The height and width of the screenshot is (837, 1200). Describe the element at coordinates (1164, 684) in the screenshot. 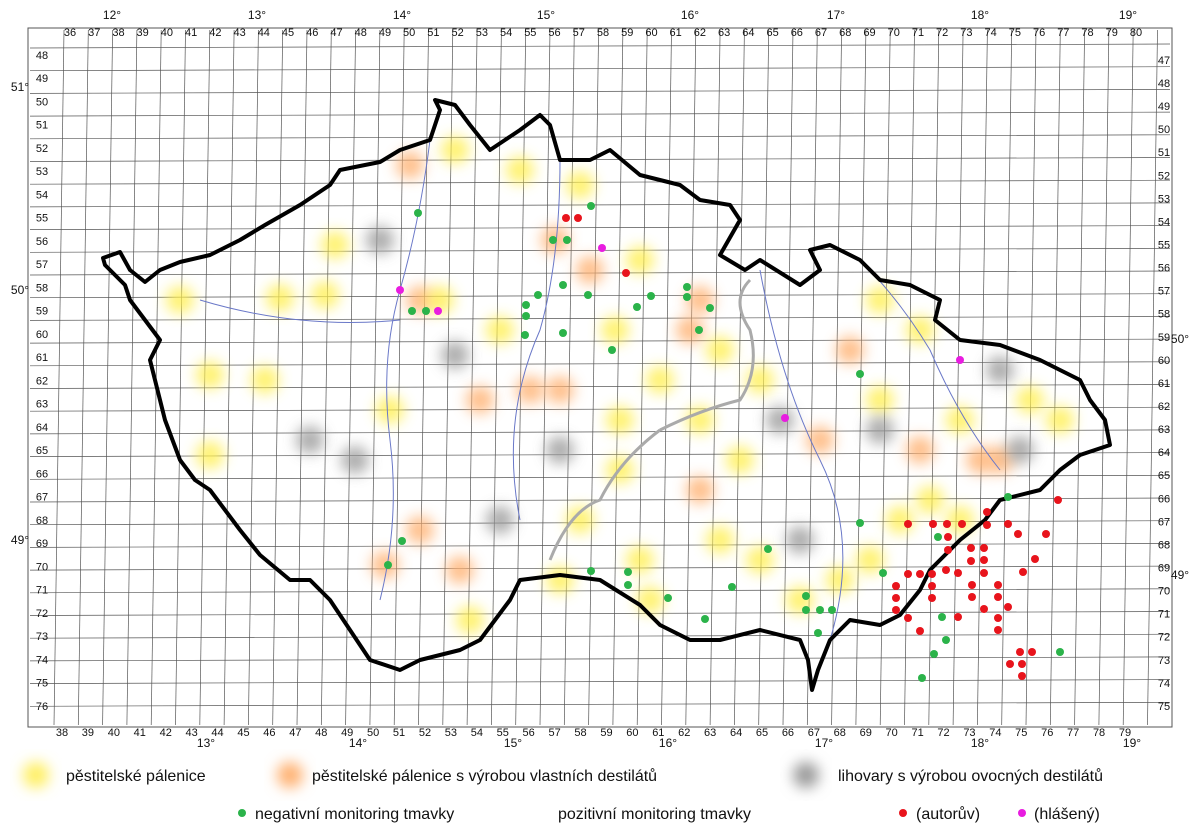

I see `right-label: 74` at that location.